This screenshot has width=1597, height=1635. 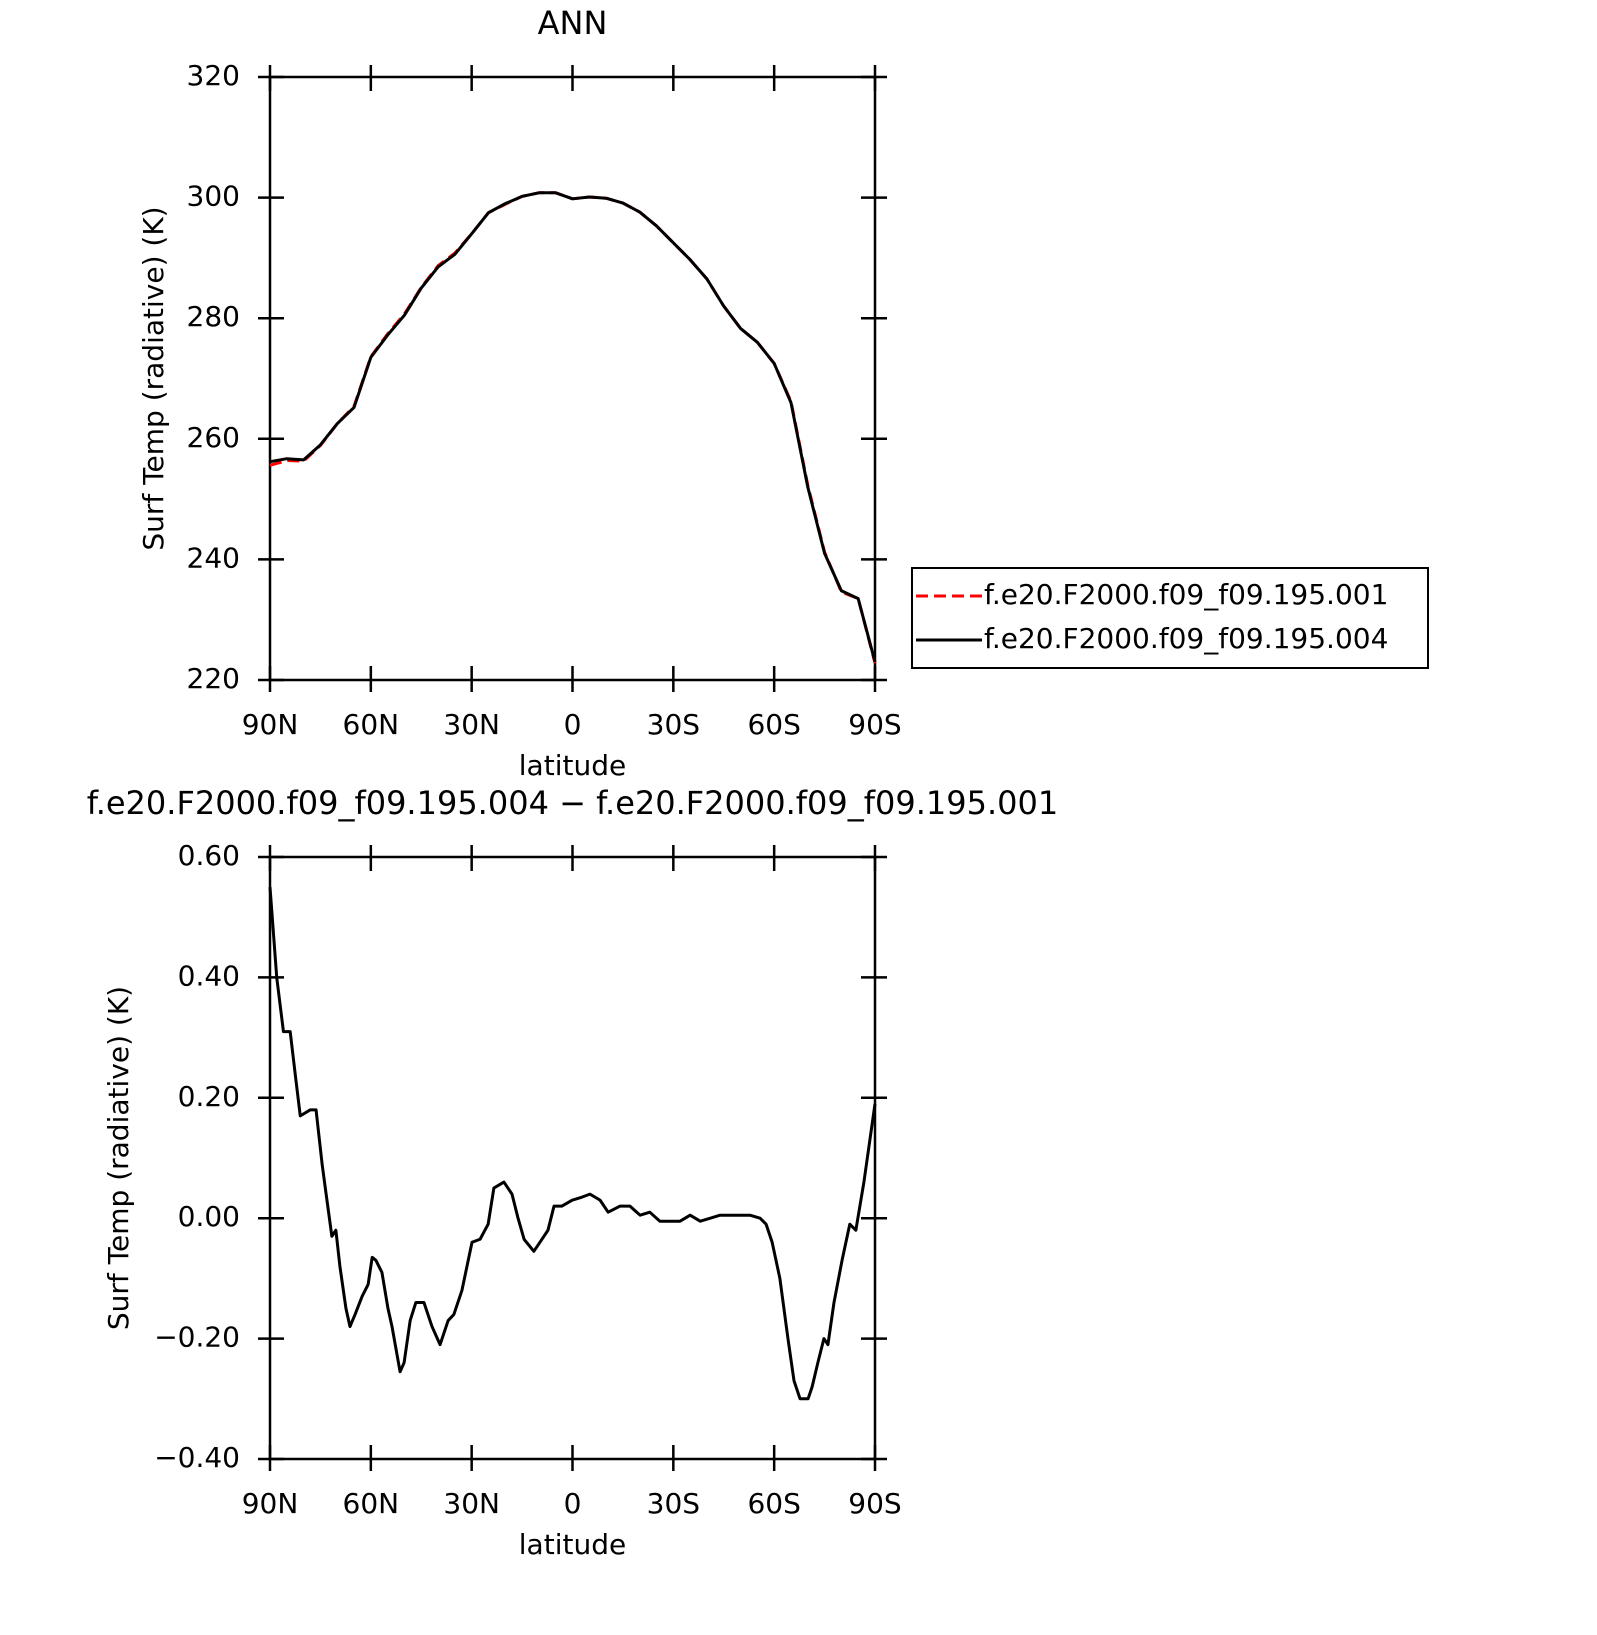 I want to click on y-tick-label: 0.40, so click(x=209, y=975).